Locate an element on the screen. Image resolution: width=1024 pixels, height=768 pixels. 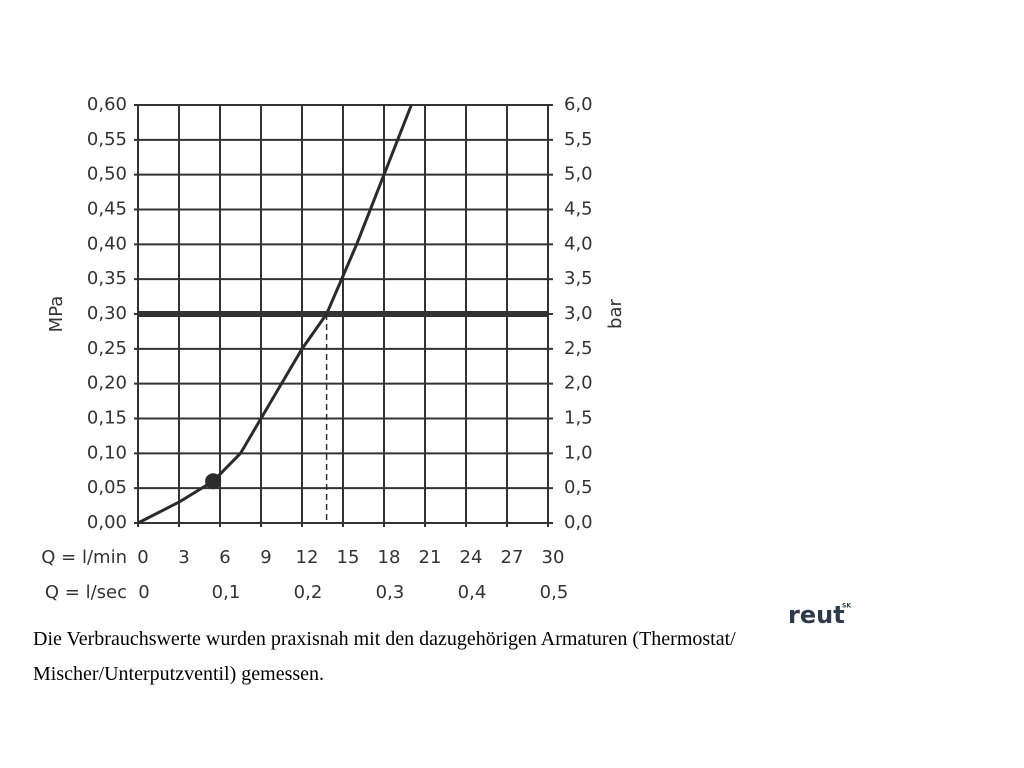
y2-tick-label: 3,0 is located at coordinates (578, 313).